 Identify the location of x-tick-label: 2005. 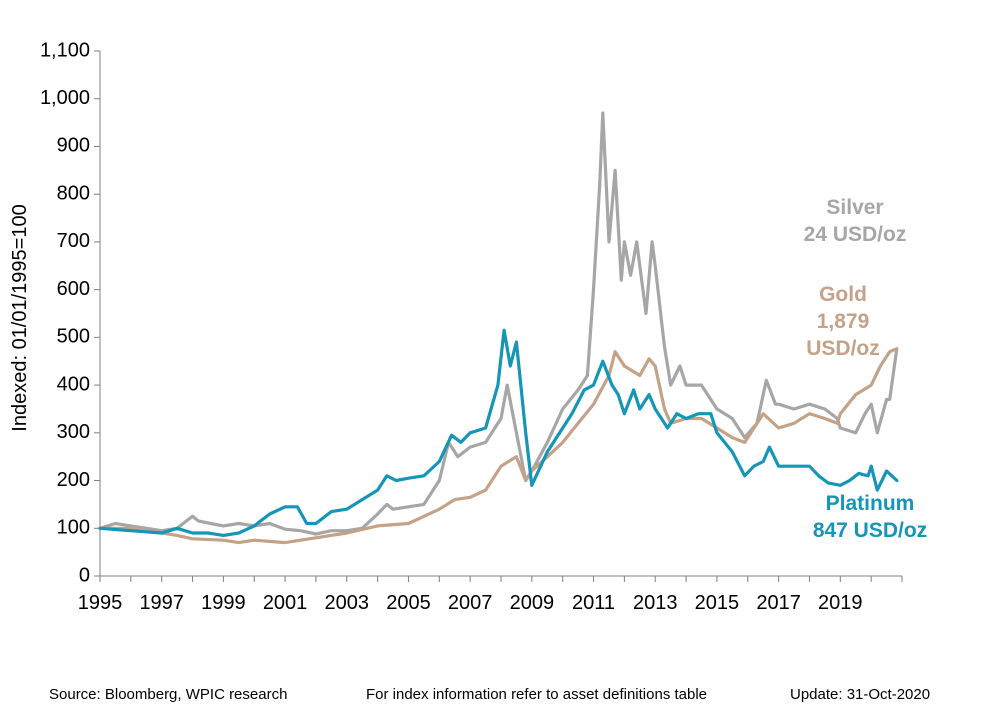
(408, 603).